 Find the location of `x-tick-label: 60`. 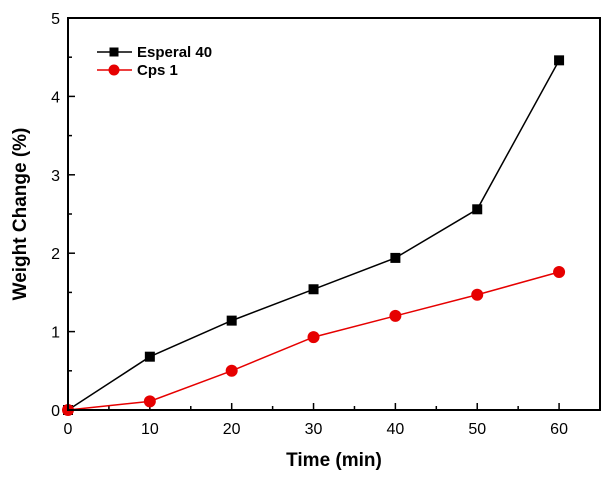

x-tick-label: 60 is located at coordinates (559, 429).